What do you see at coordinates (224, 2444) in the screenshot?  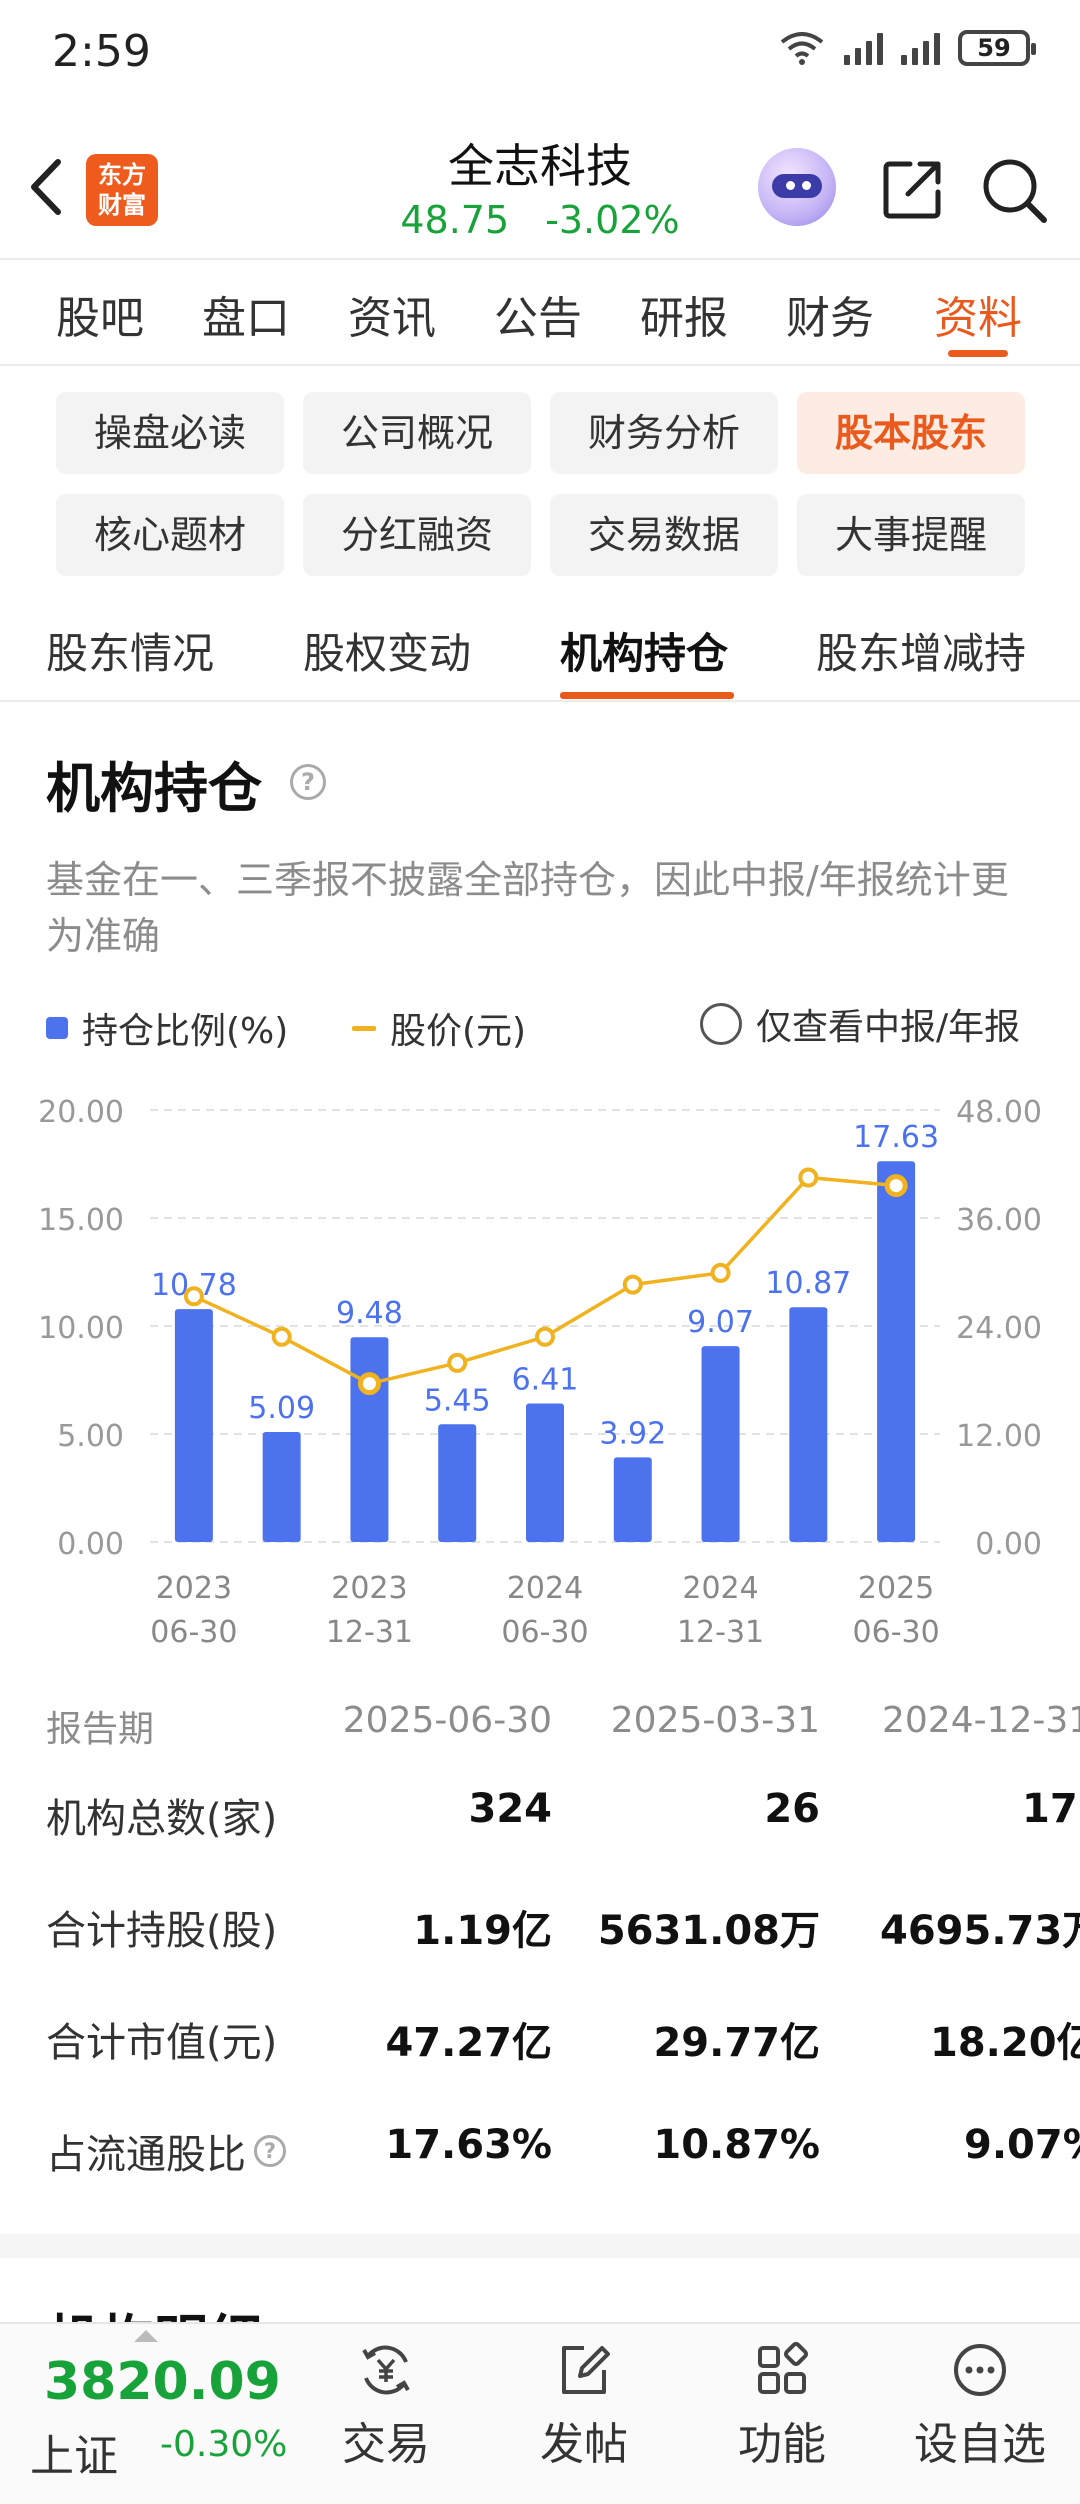 I see `index-change: -0.30%` at bounding box center [224, 2444].